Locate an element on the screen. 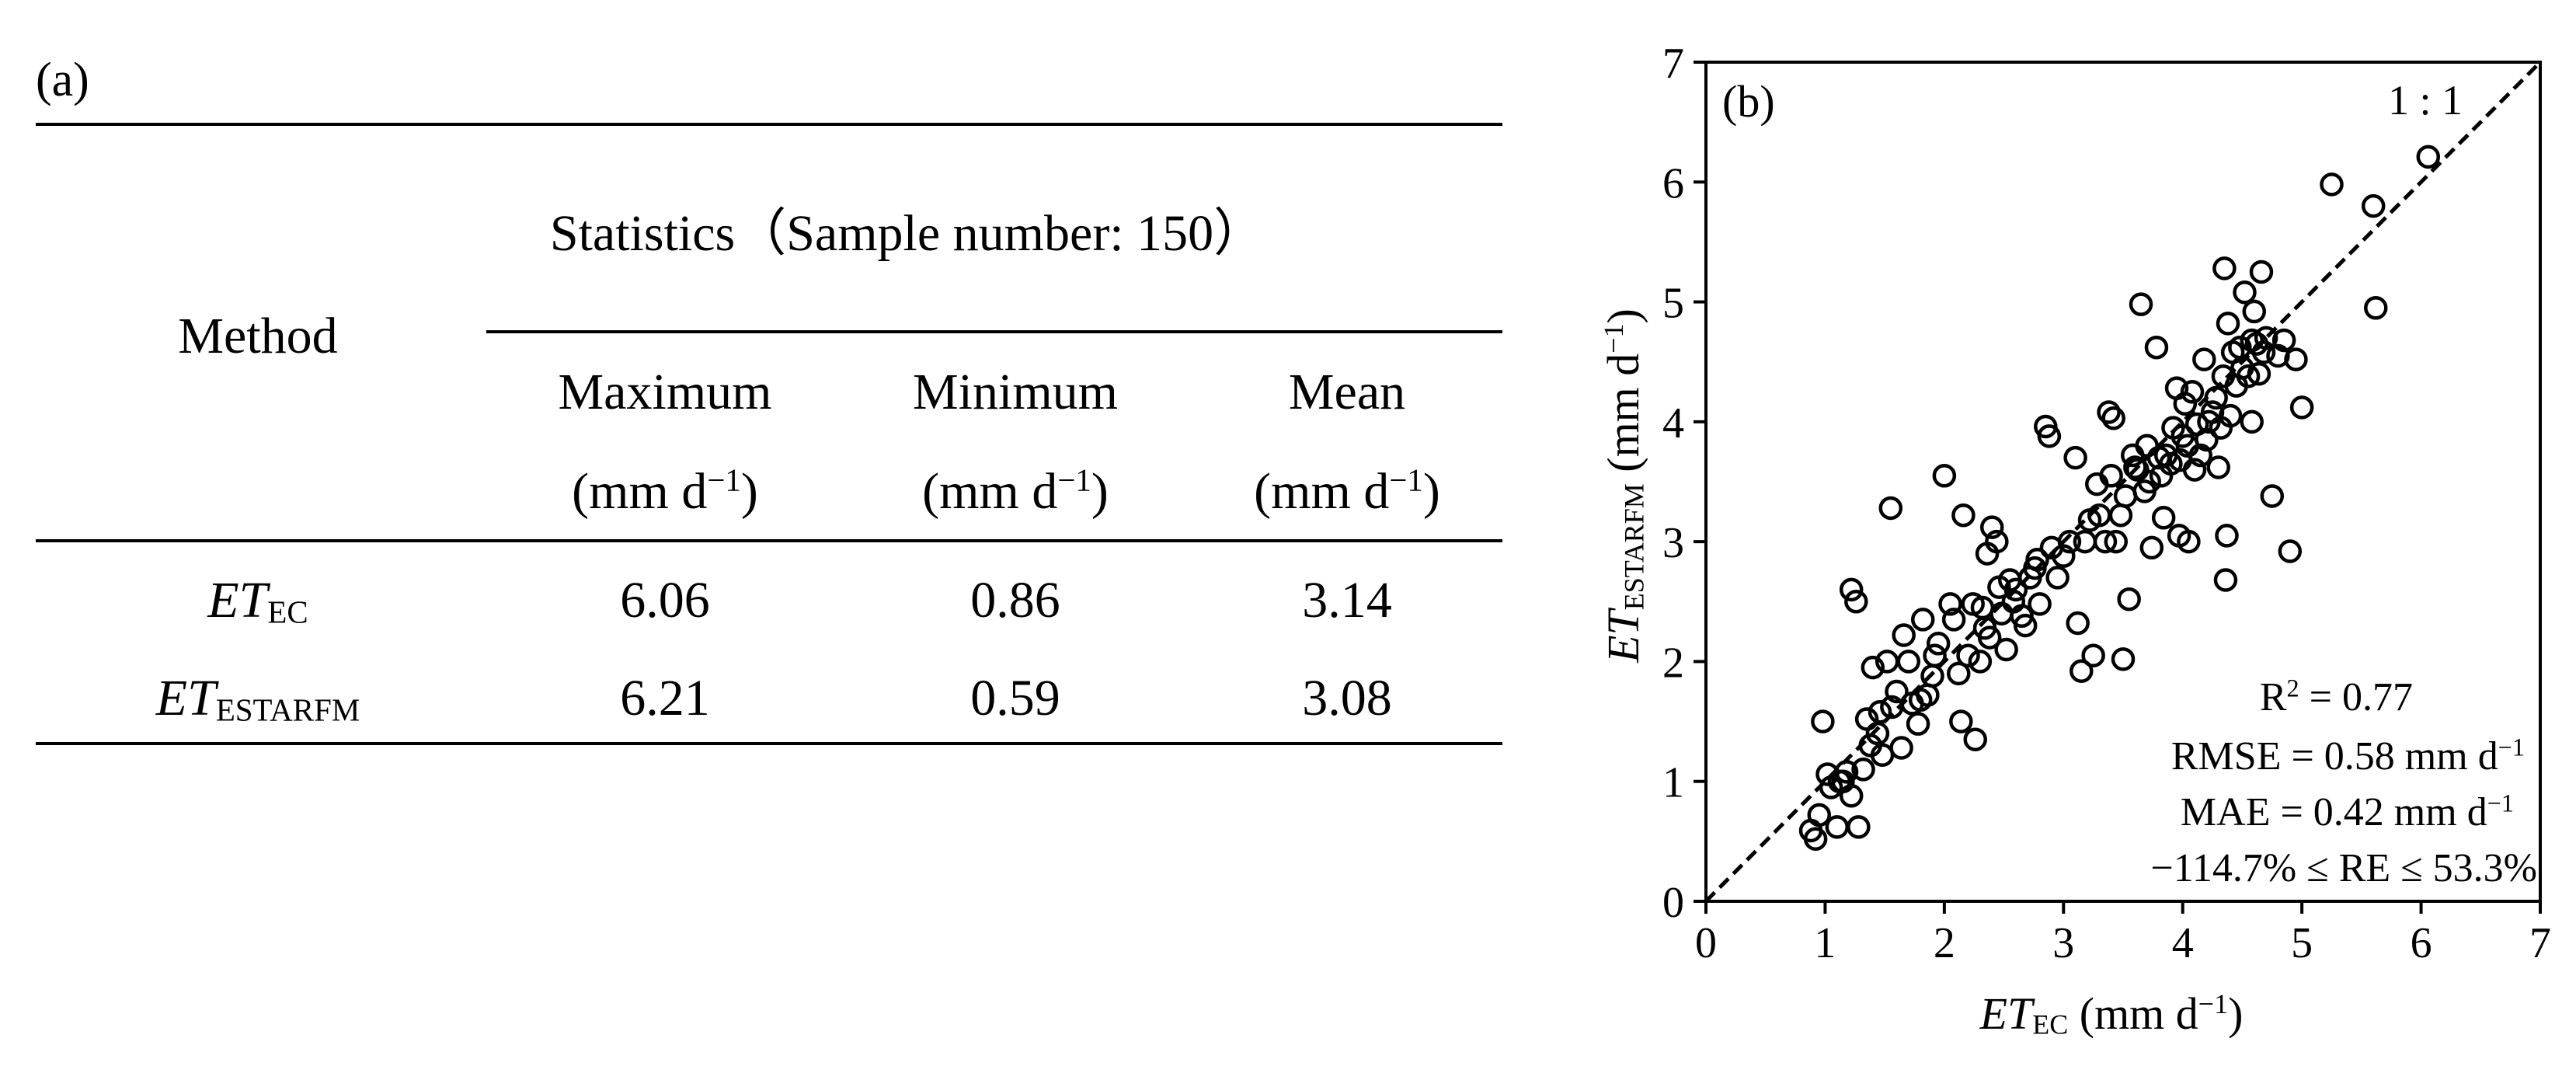 The width and height of the screenshot is (2576, 1066). x-title-main: ET is located at coordinates (2006, 1014).